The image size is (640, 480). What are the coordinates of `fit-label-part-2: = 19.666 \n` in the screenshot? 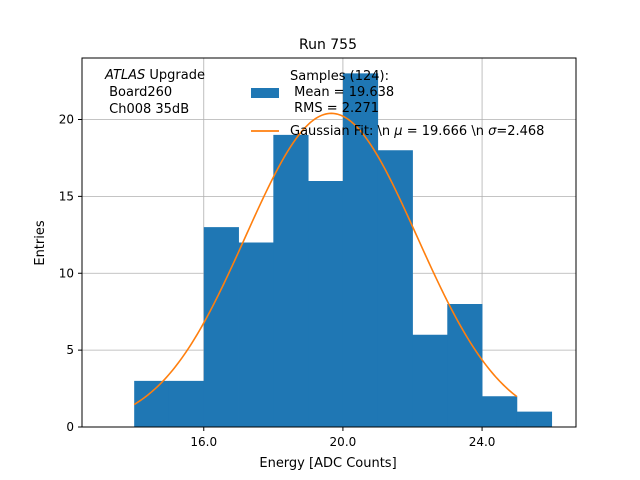 It's located at (446, 131).